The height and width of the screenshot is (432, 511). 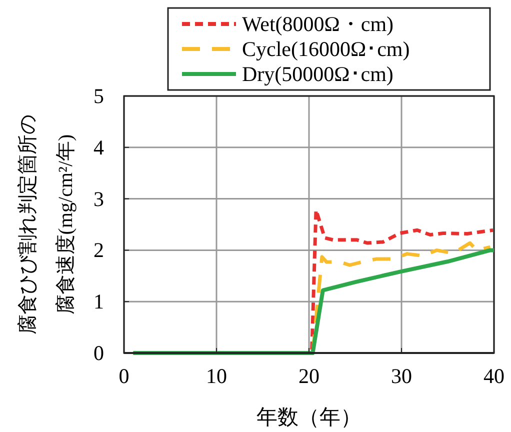 I want to click on x-tick-label: 40, so click(x=494, y=376).